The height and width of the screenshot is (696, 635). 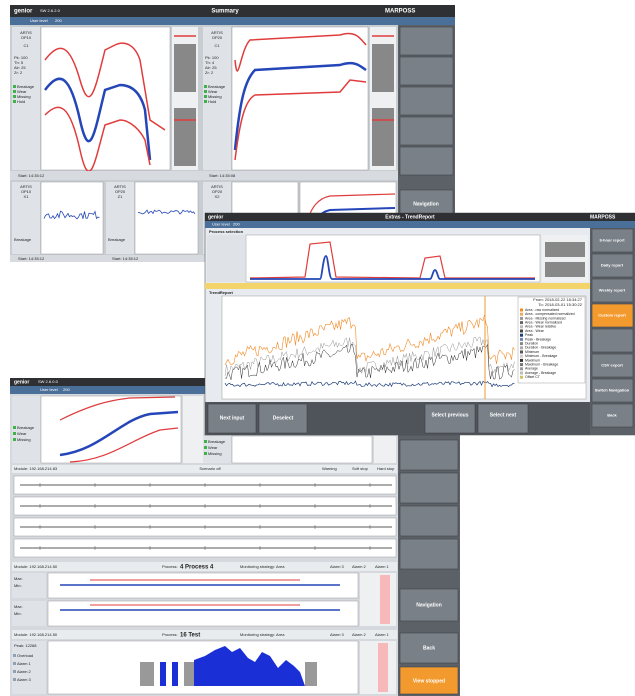 What do you see at coordinates (29, 667) in the screenshot?
I see `info-box` at bounding box center [29, 667].